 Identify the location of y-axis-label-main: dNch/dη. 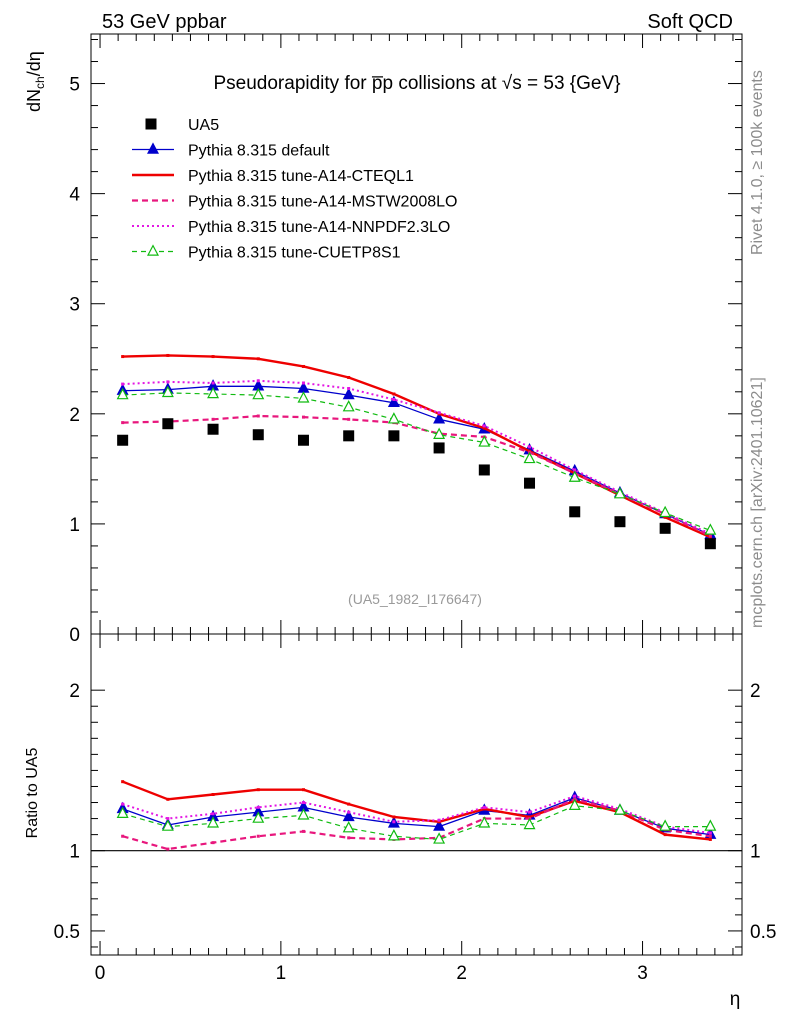
(35, 81).